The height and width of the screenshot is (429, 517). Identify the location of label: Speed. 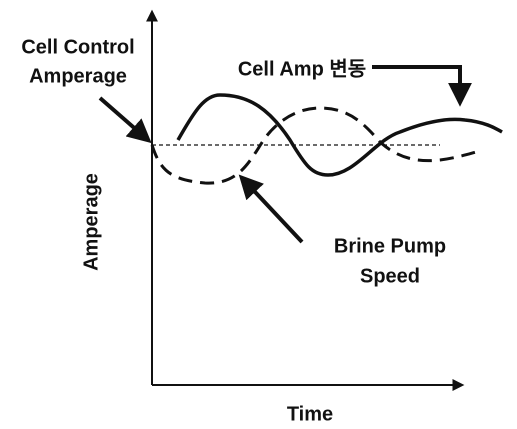
(390, 276).